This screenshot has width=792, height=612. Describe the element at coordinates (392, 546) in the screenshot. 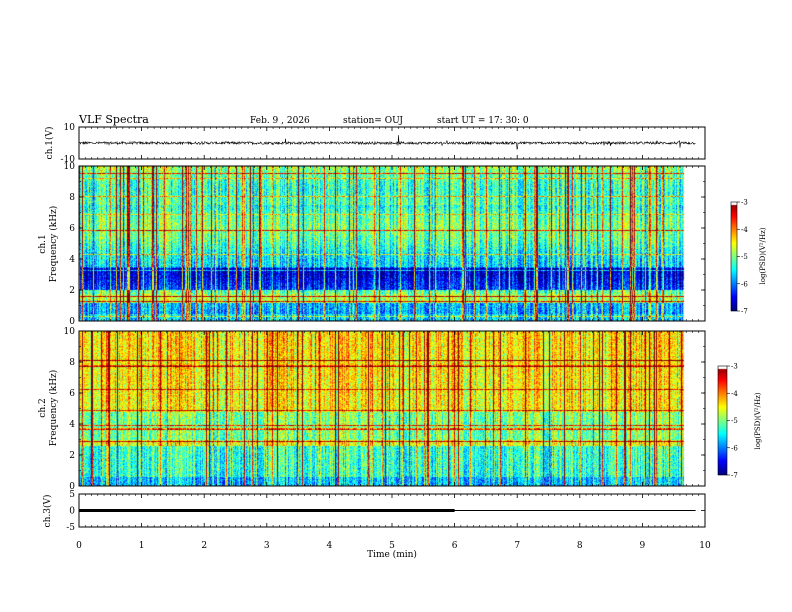

I see `x-tick-label: 5` at that location.